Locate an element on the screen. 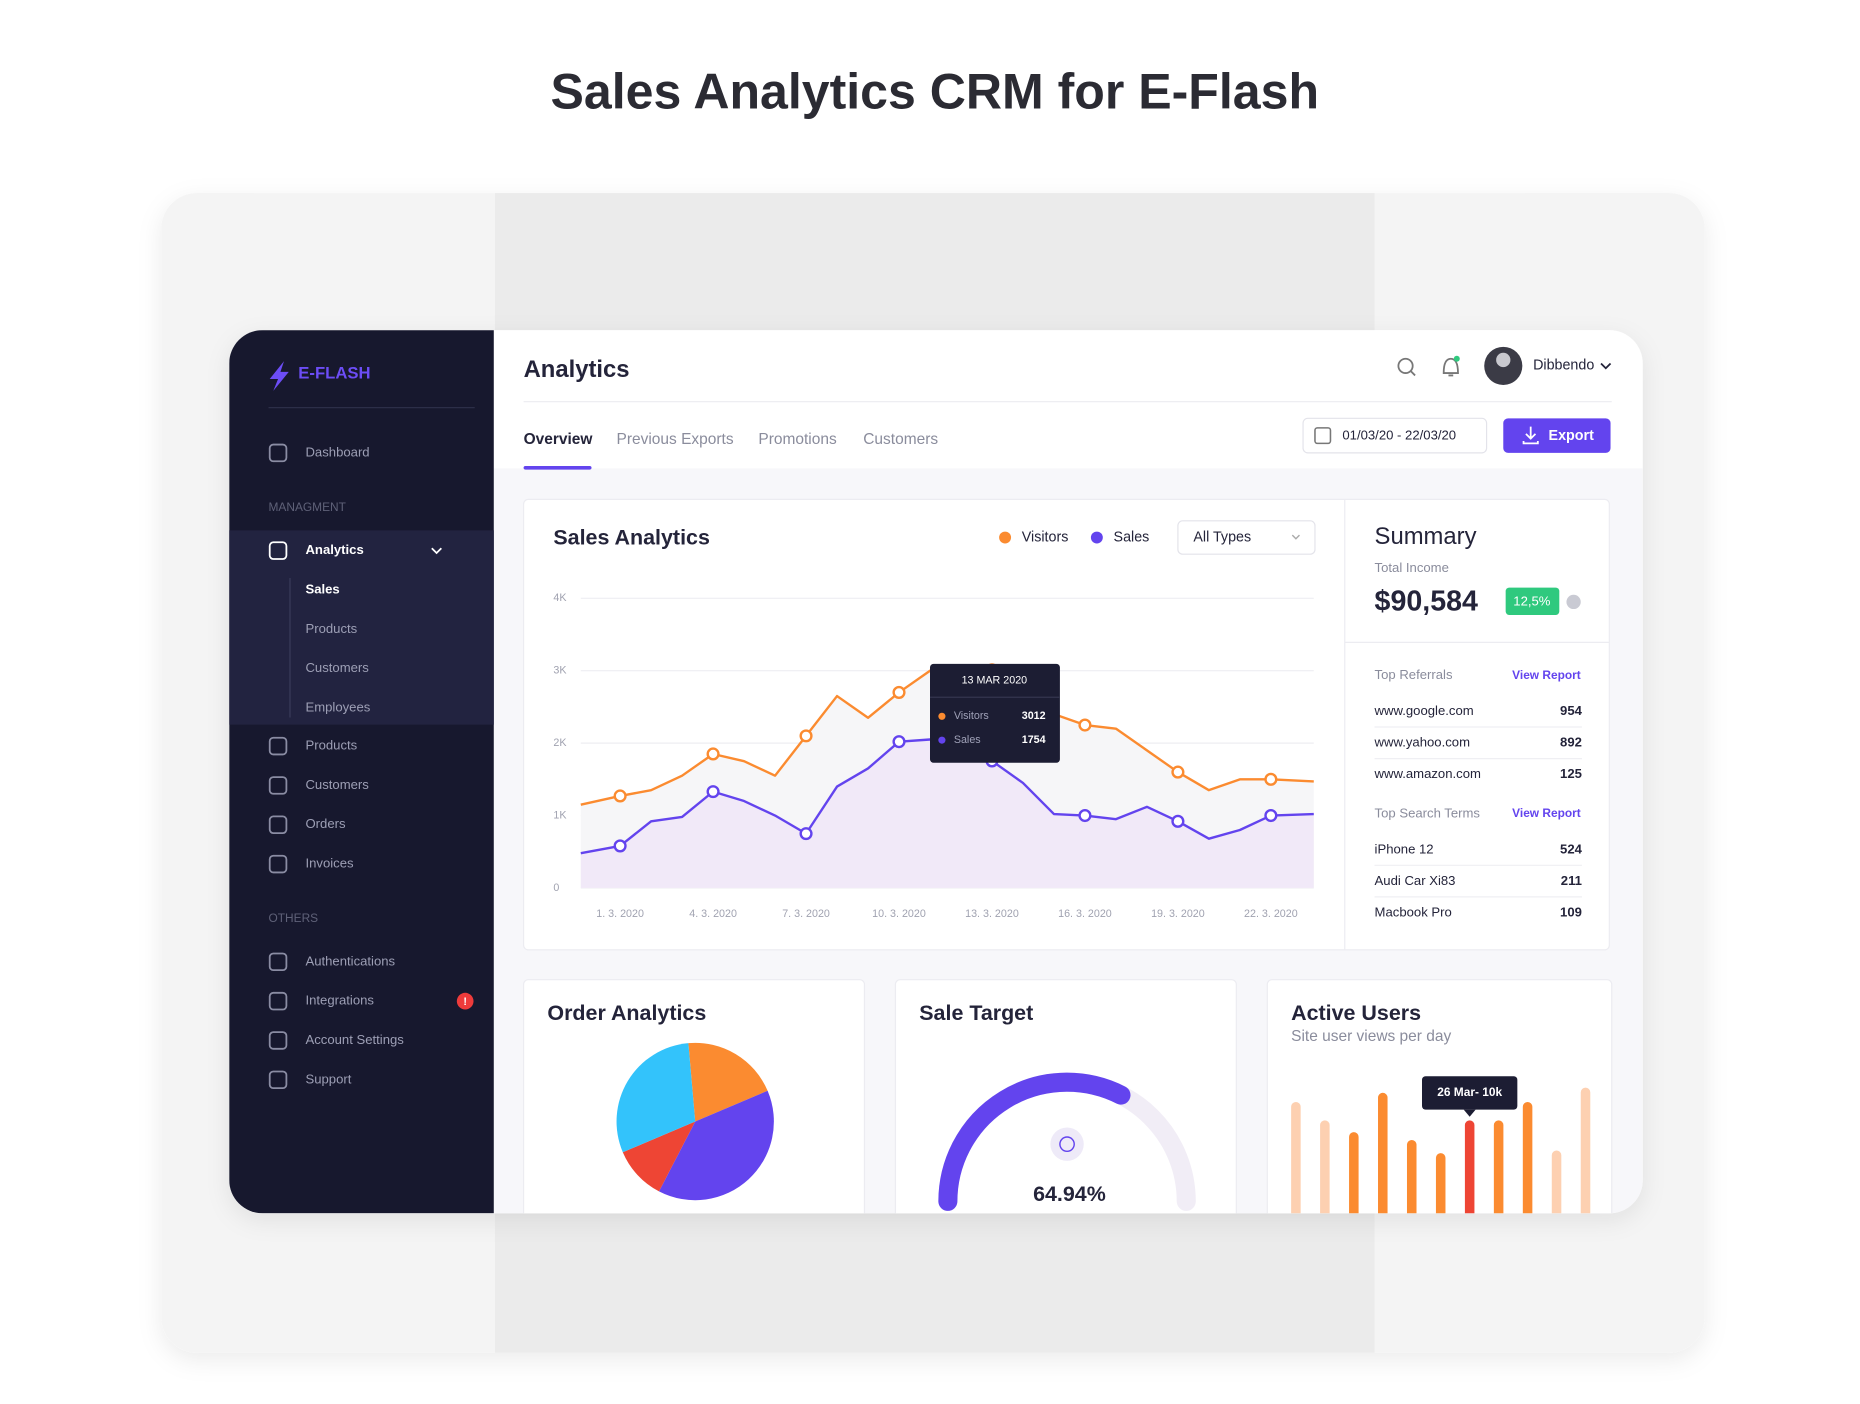 Image resolution: width=1860 pixels, height=1404 pixels. tooltip-label: Sales is located at coordinates (967, 740).